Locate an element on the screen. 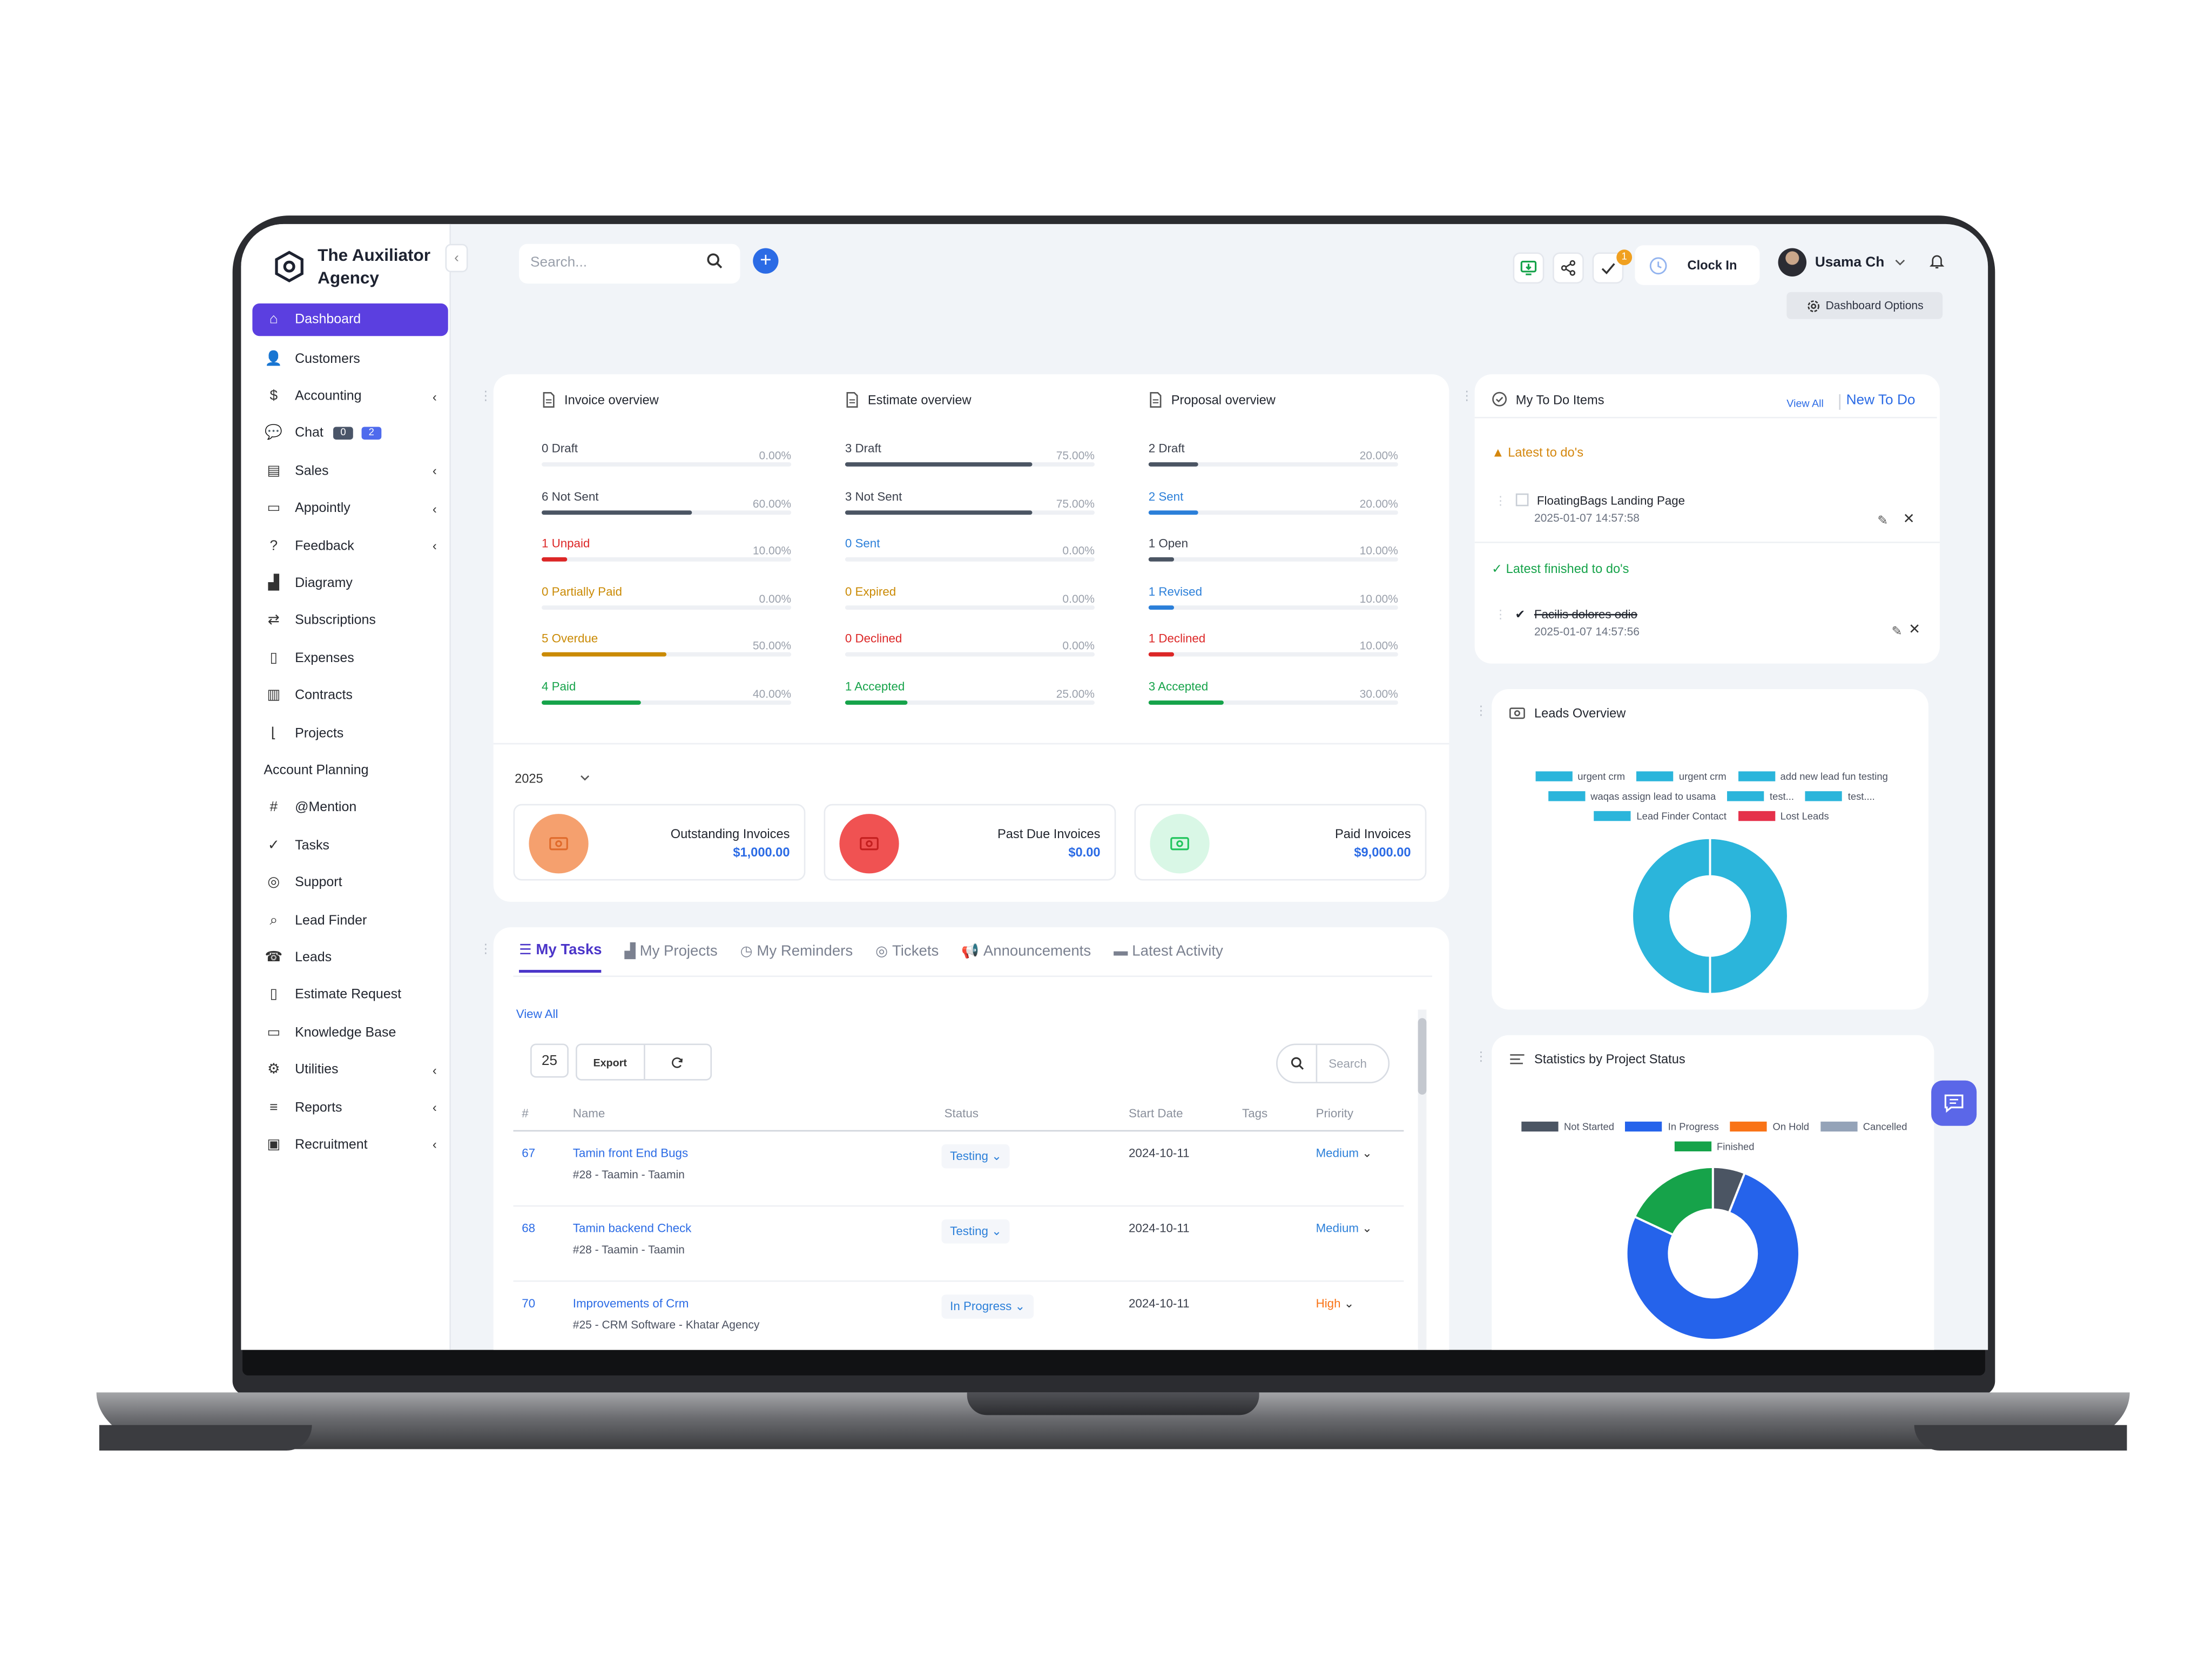 Image resolution: width=2212 pixels, height=1659 pixels. sidebar-item-tasks: ✓ Tasks is located at coordinates (350, 845).